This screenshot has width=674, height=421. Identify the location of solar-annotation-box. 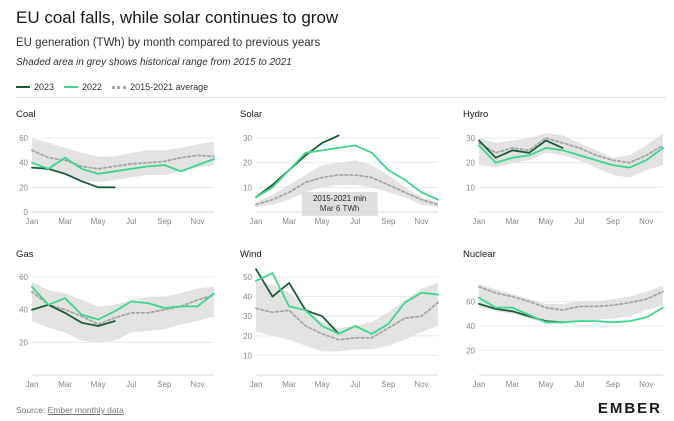
(339, 203).